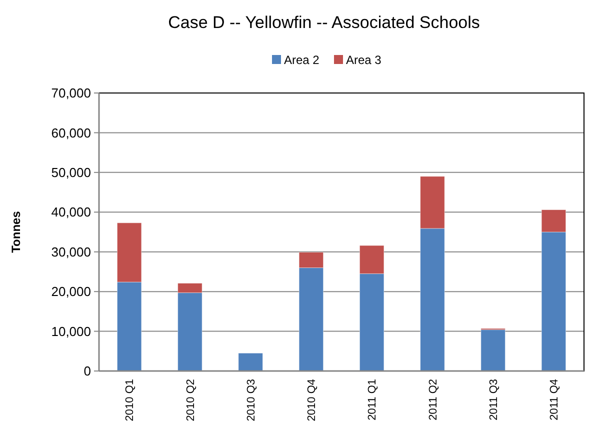 The height and width of the screenshot is (431, 608). What do you see at coordinates (71, 331) in the screenshot?
I see `y-tick-label: 10,000` at bounding box center [71, 331].